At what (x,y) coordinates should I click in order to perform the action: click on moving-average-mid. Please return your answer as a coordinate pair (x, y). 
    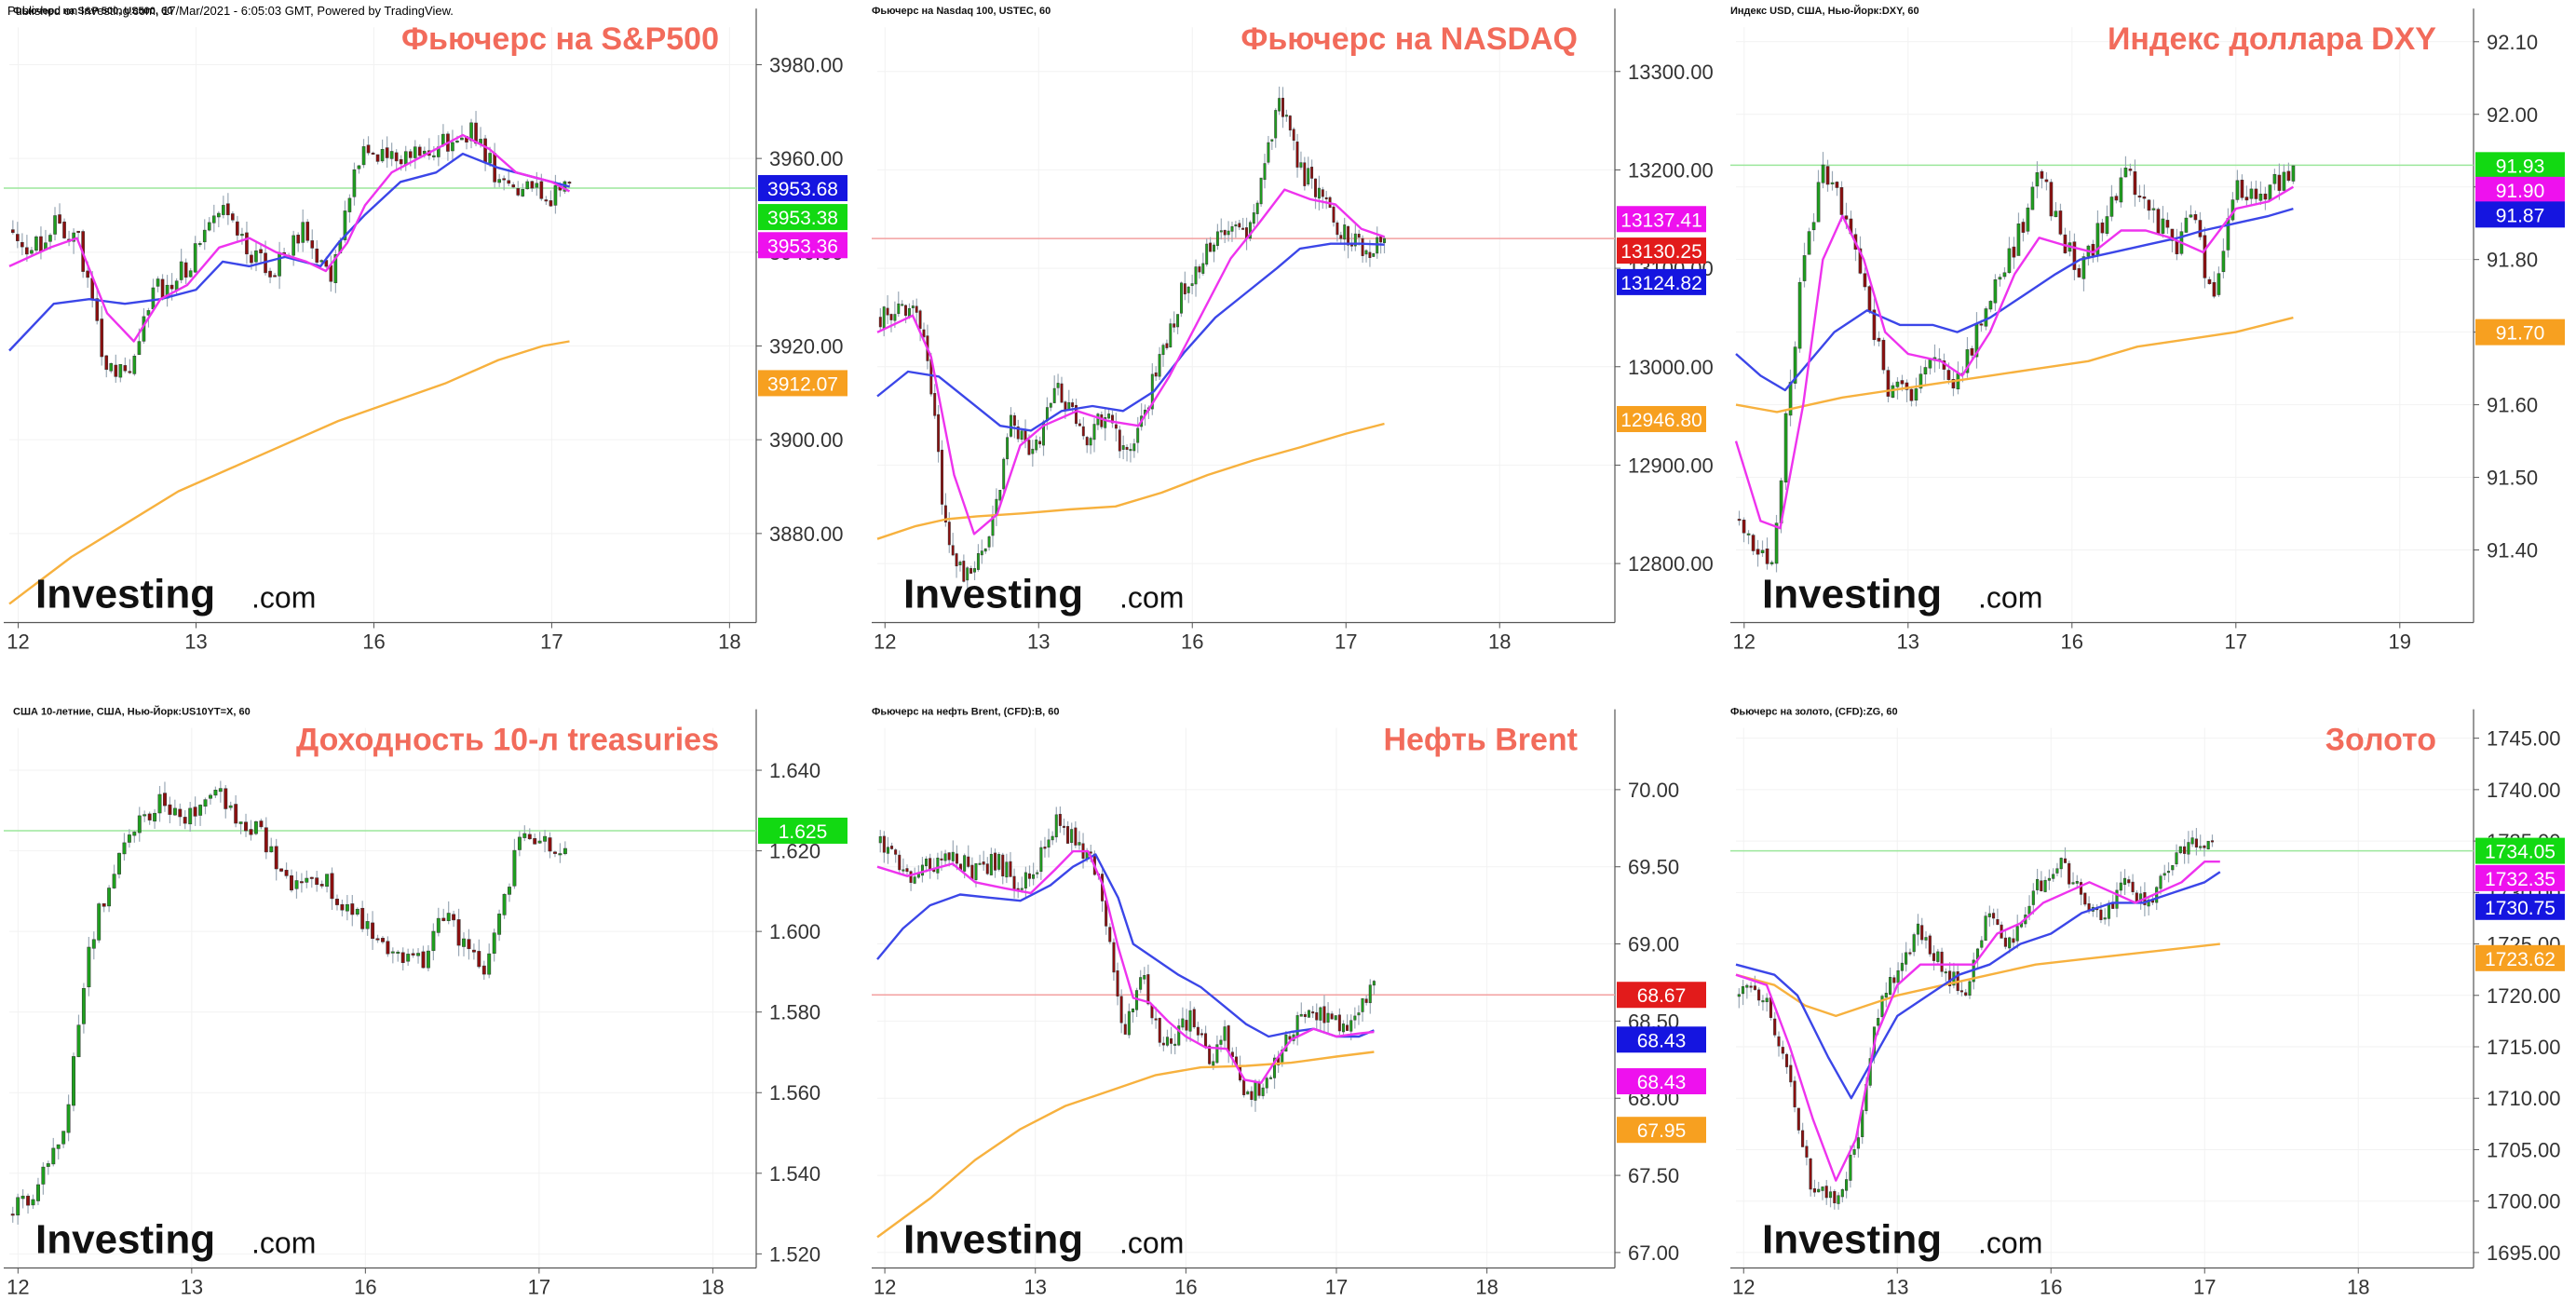
    Looking at the image, I should click on (2014, 299).